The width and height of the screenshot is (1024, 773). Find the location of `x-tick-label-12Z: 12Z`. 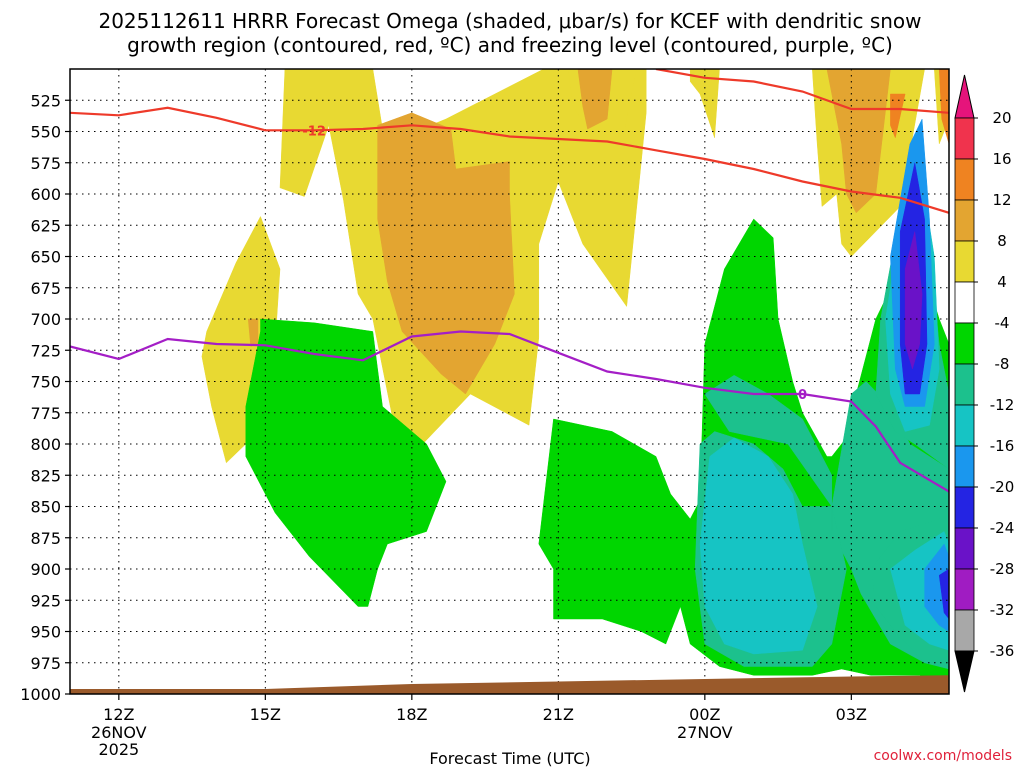

x-tick-label-12Z: 12Z is located at coordinates (118, 714).